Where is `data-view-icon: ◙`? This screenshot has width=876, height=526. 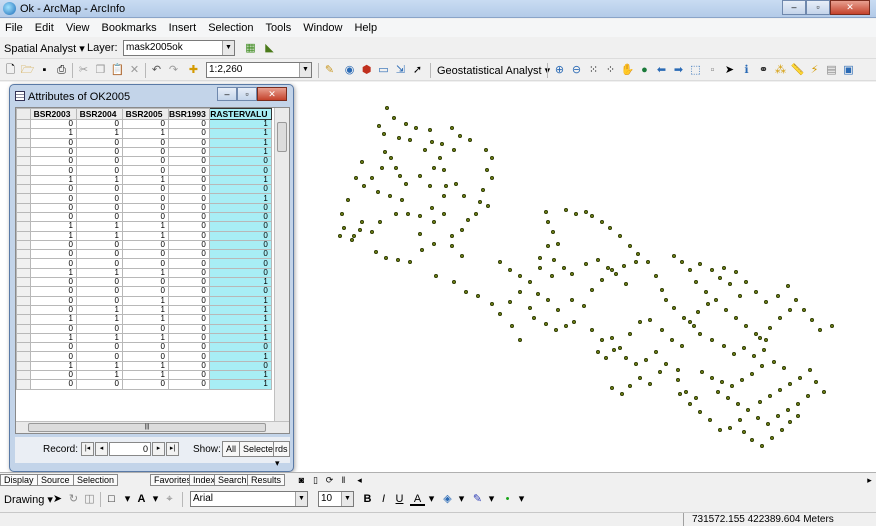
data-view-icon: ◙ is located at coordinates (301, 480).